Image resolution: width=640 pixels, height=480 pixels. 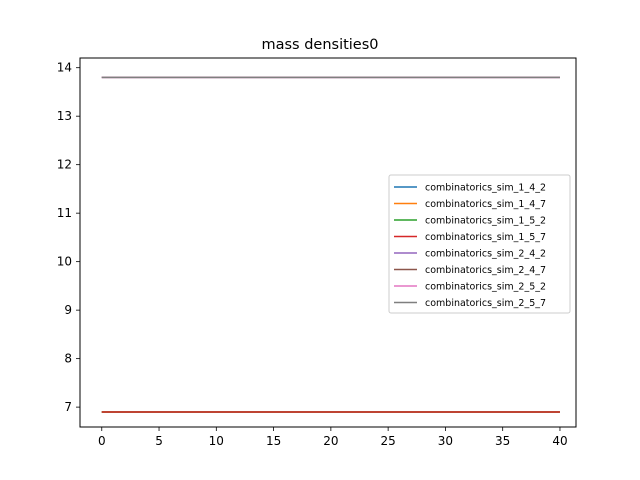 What do you see at coordinates (330, 441) in the screenshot?
I see `x-tick-label: 20` at bounding box center [330, 441].